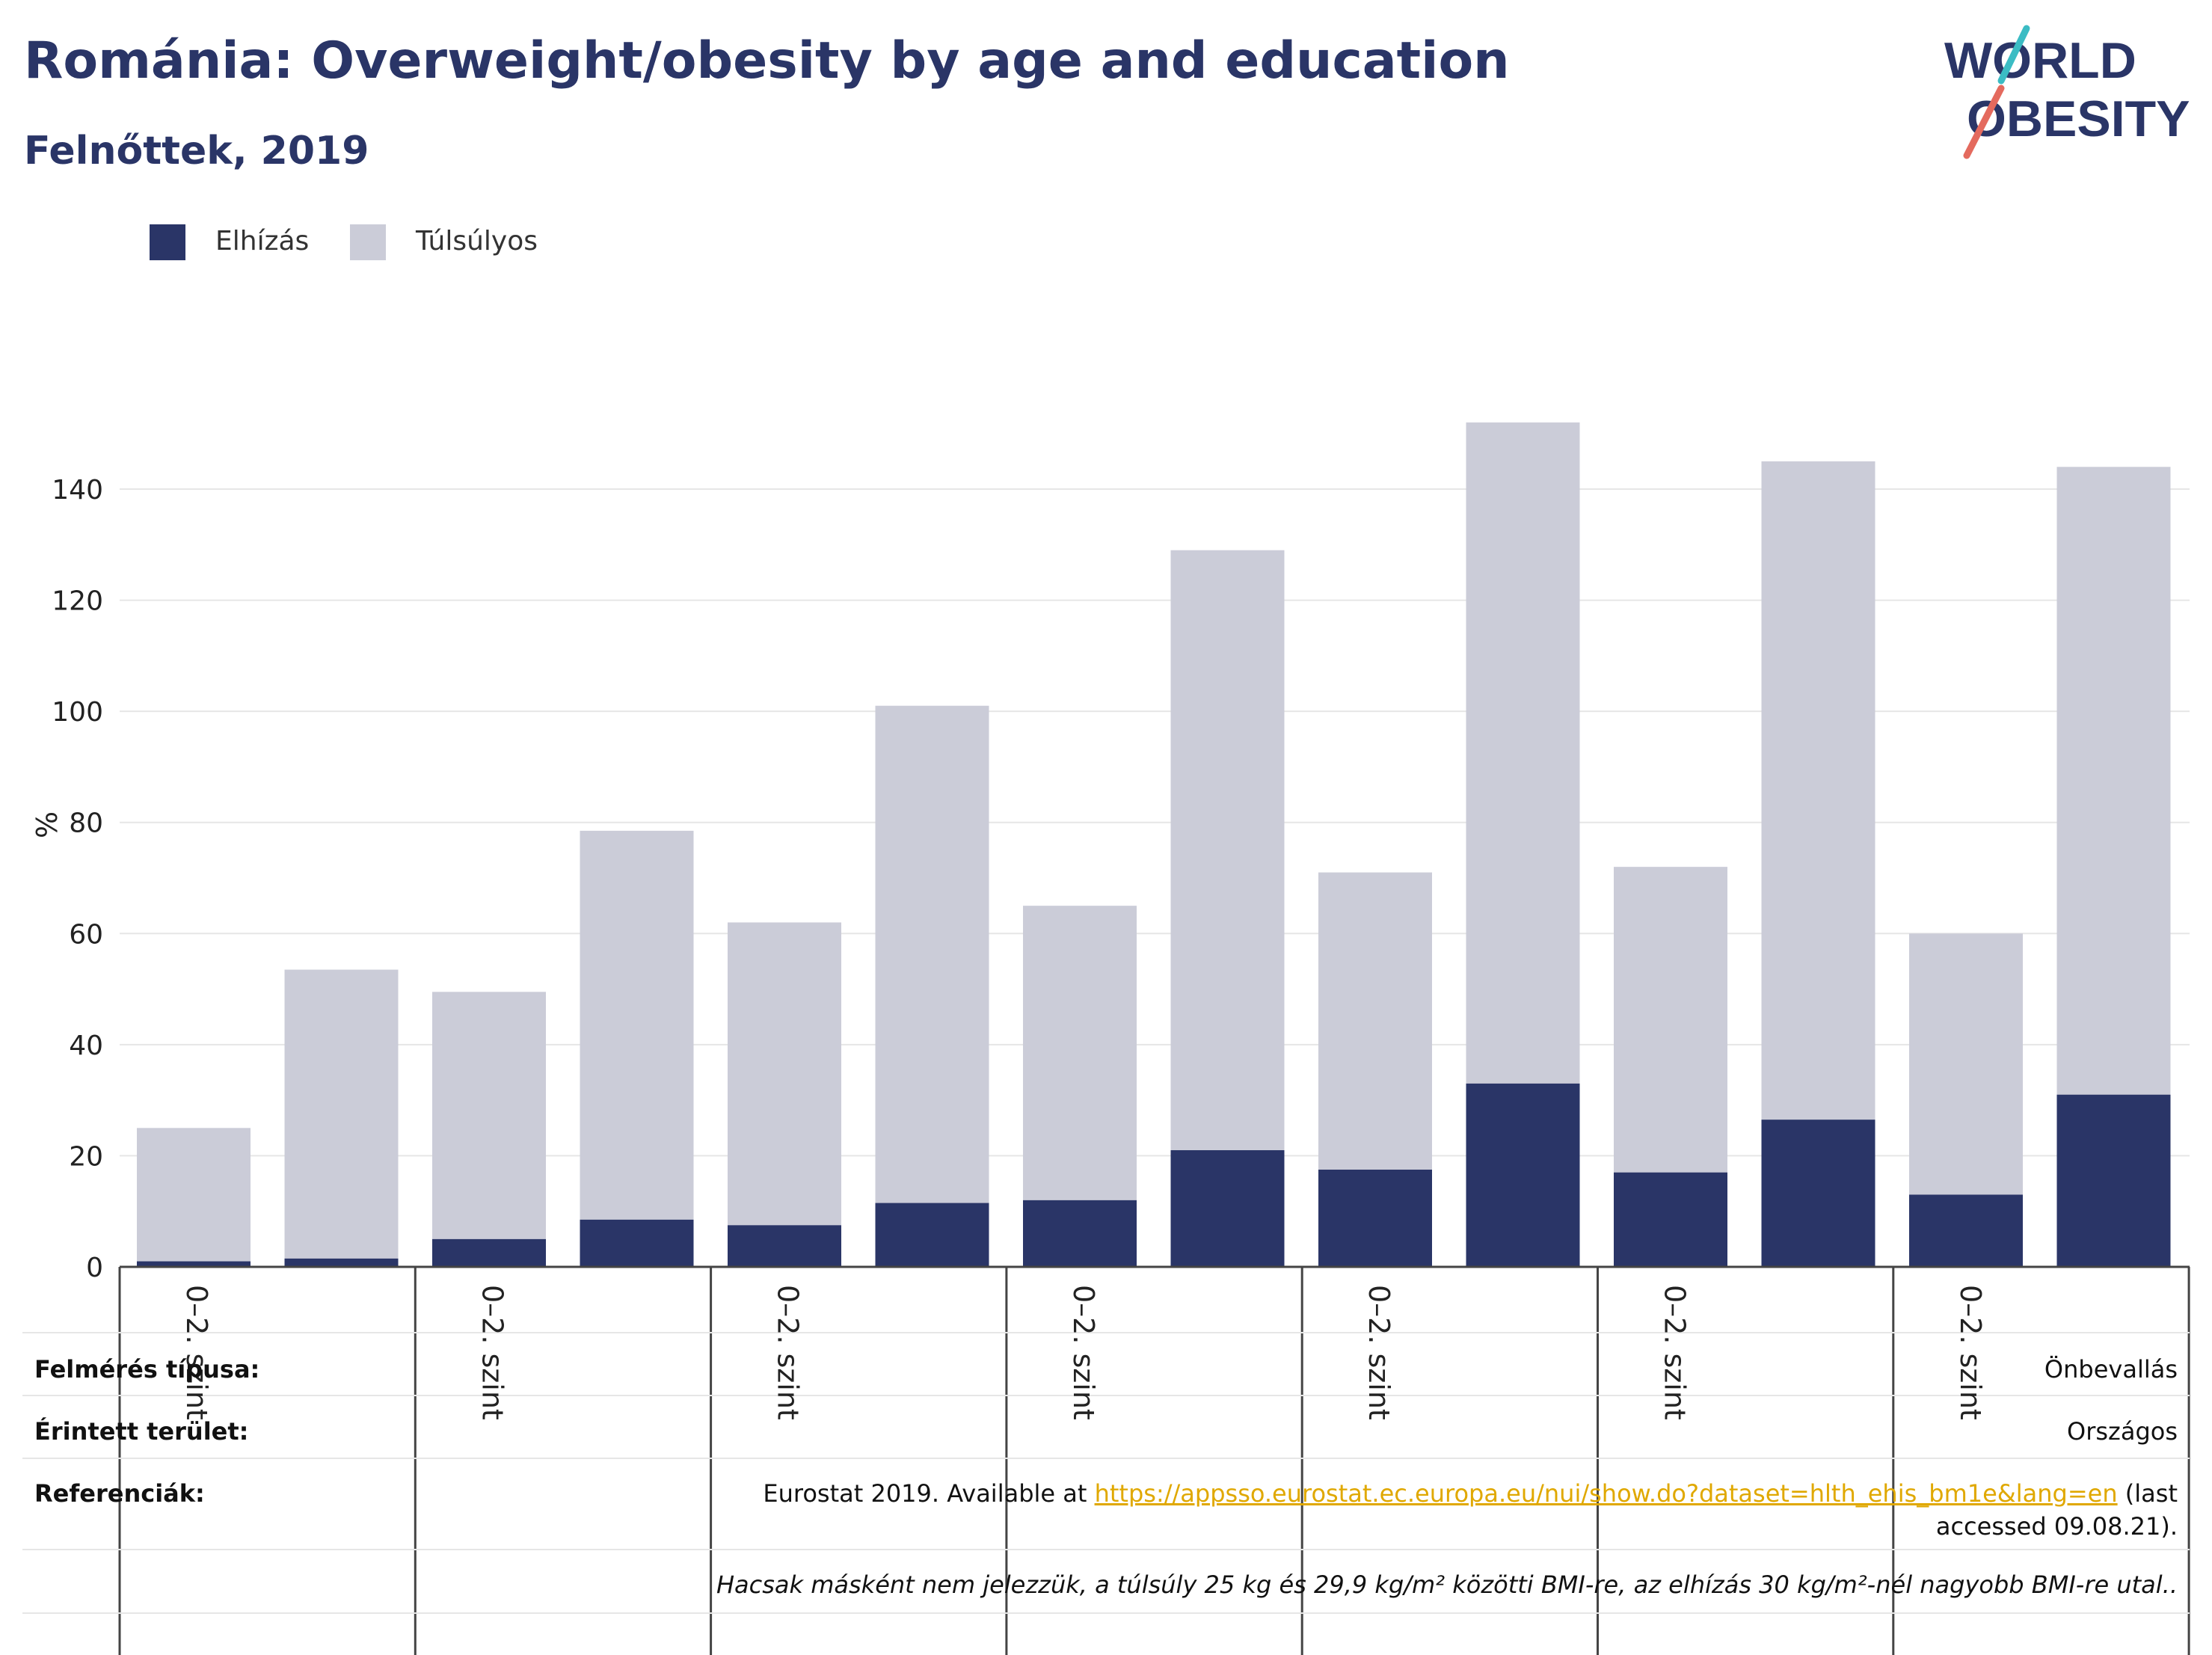  Describe the element at coordinates (167, 242) in the screenshot. I see `legend-swatch-obese` at that location.